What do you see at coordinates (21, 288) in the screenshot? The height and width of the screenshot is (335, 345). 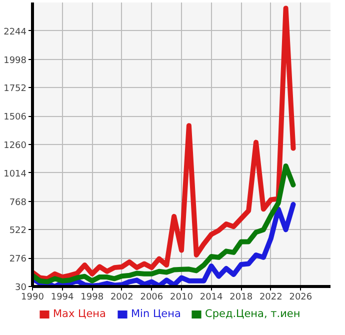 I see `y-tick-label: 30` at bounding box center [21, 288].